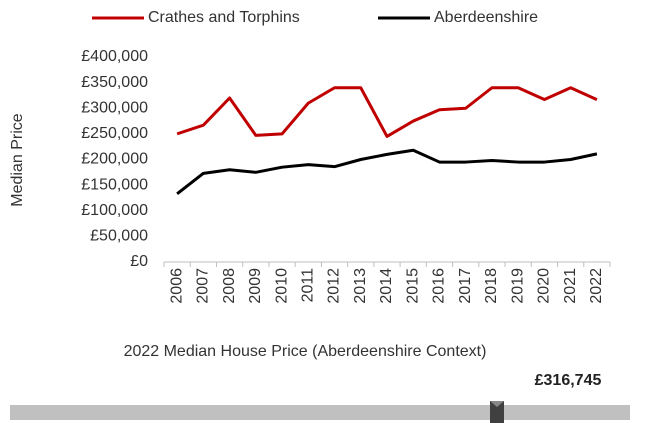 This screenshot has height=423, width=656. What do you see at coordinates (497, 412) in the screenshot?
I see `indicator-marker` at bounding box center [497, 412].